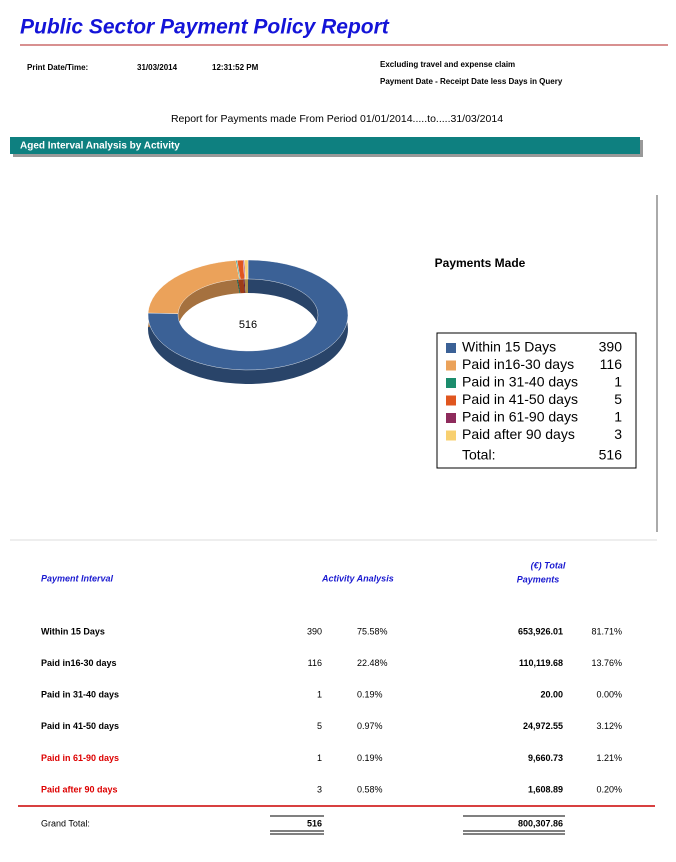 Image resolution: width=676 pixels, height=862 pixels. Describe the element at coordinates (611, 364) in the screenshot. I see `legend-value: 116` at that location.